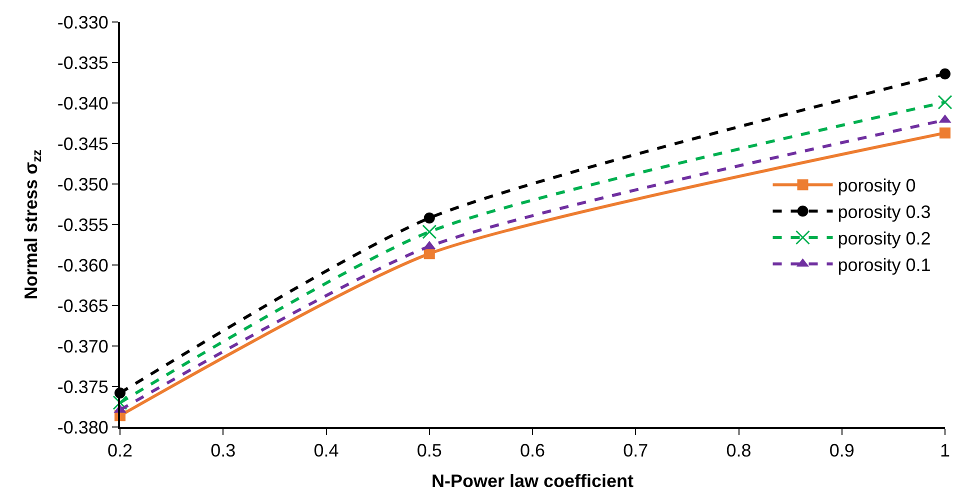 Image resolution: width=962 pixels, height=500 pixels. Describe the element at coordinates (945, 450) in the screenshot. I see `x-tick-label: 1` at that location.